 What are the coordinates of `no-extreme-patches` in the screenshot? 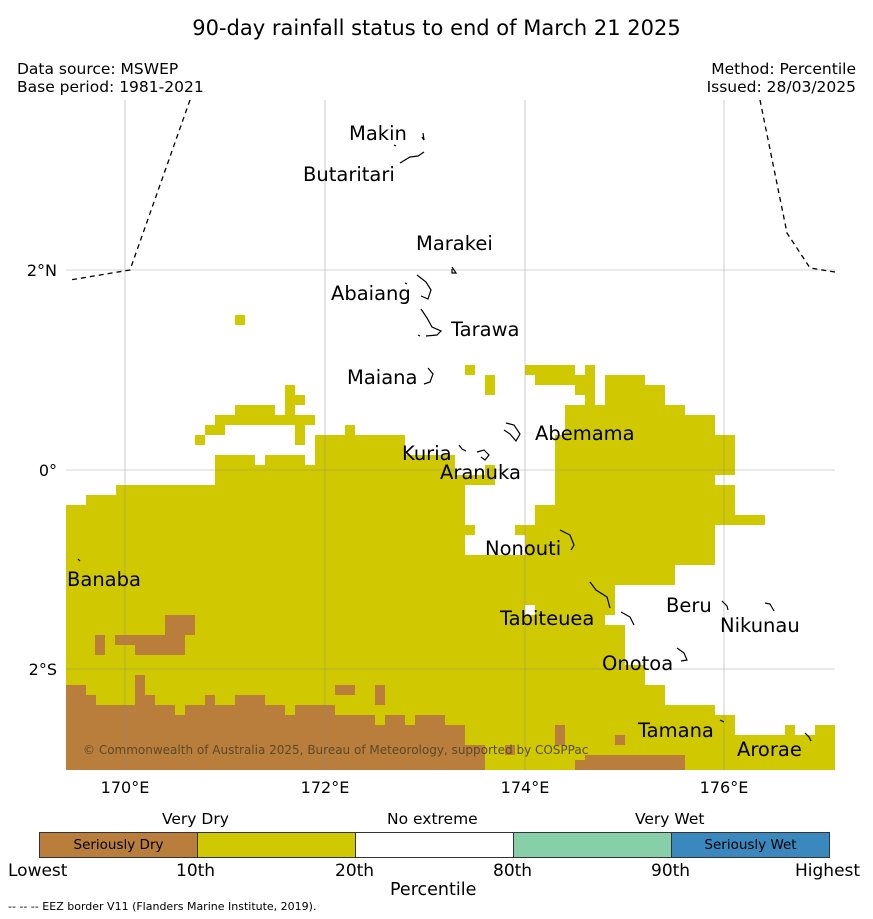 It's located at (500, 535).